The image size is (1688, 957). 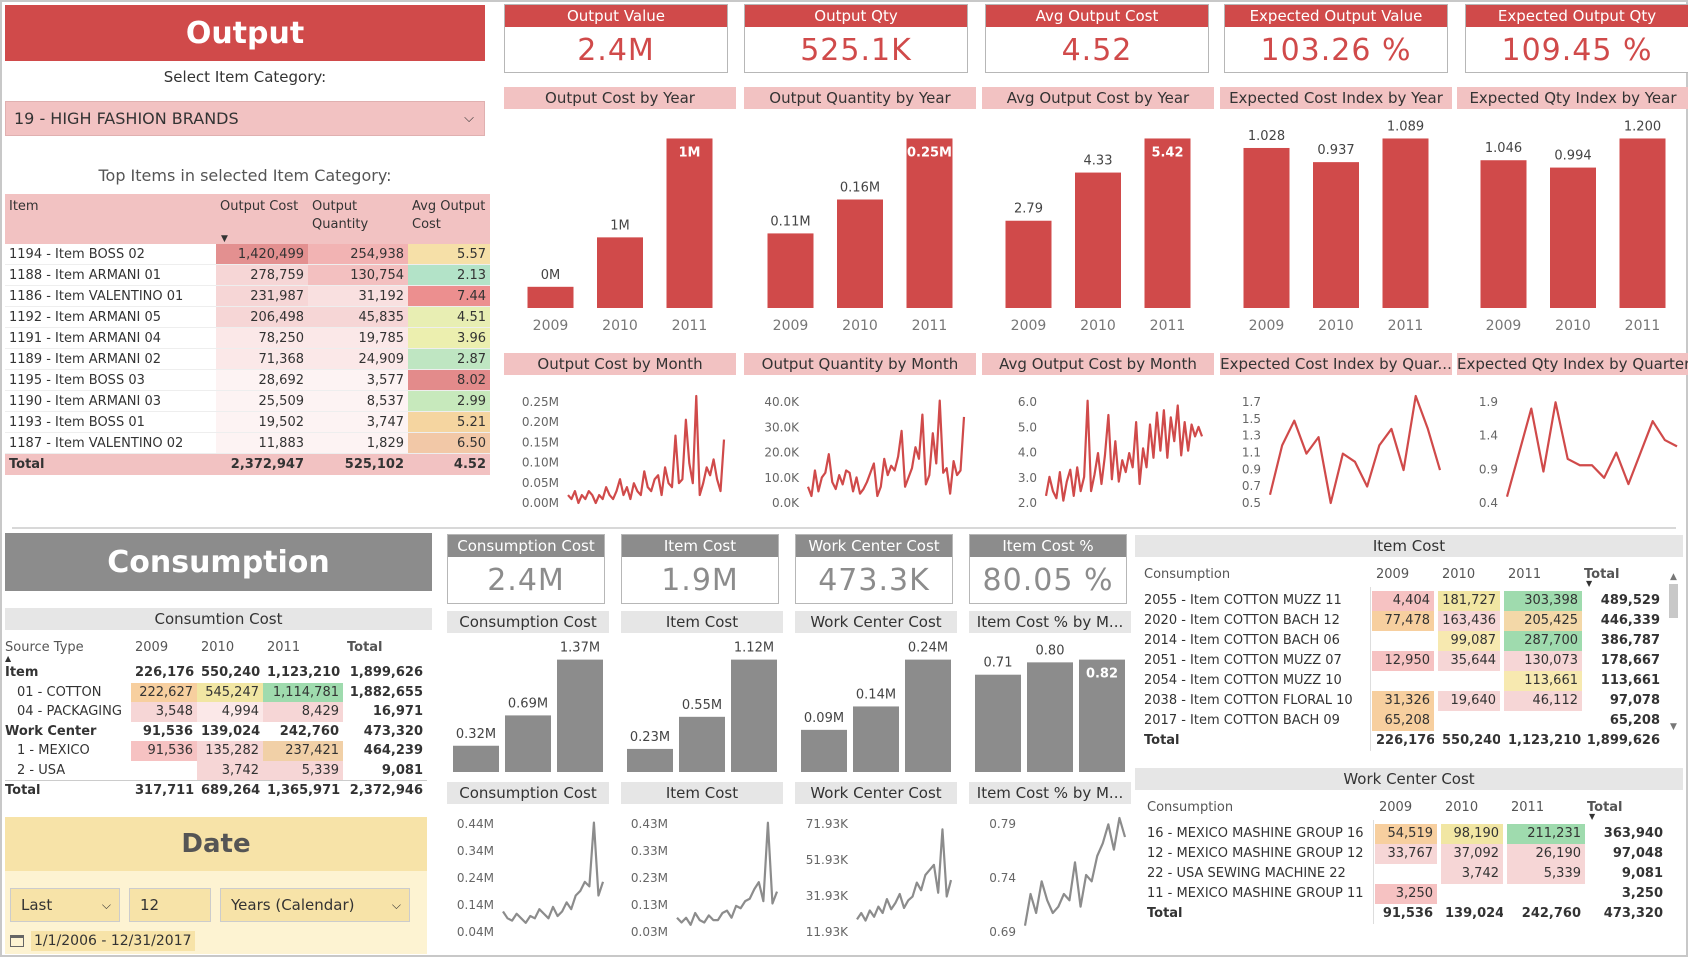 What do you see at coordinates (24, 206) in the screenshot?
I see `col-header-item: Item` at bounding box center [24, 206].